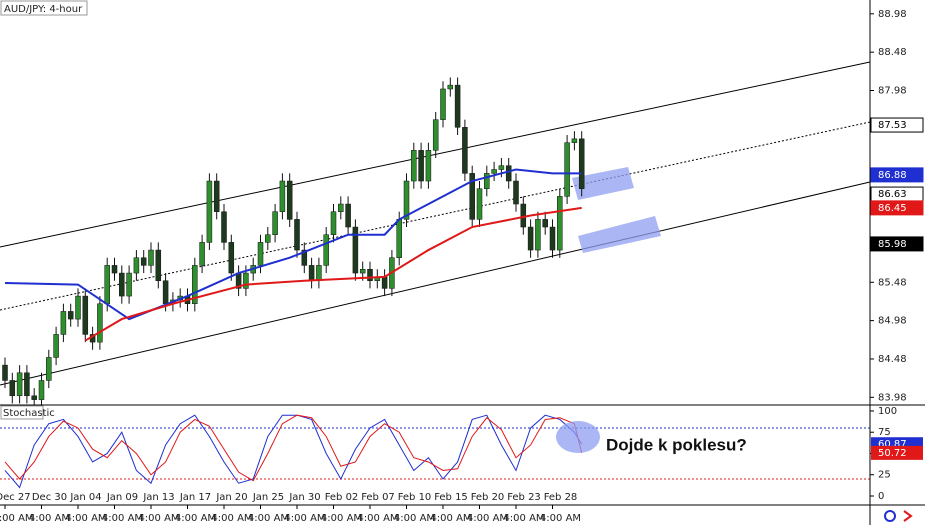  Describe the element at coordinates (451, 497) in the screenshot. I see `x-tick-label: Feb 15` at that location.